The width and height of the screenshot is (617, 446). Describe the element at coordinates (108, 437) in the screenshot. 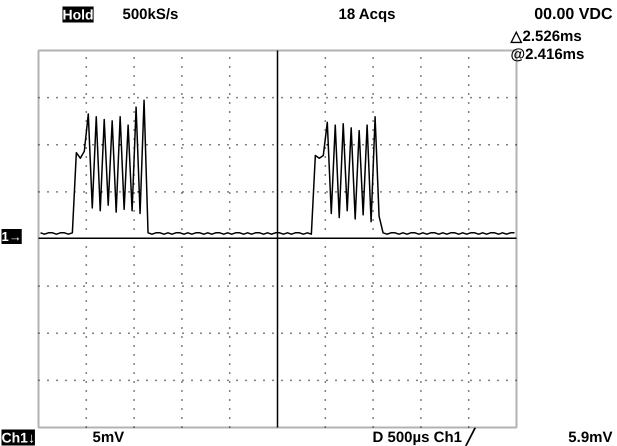

I see `text: 5mV` at that location.